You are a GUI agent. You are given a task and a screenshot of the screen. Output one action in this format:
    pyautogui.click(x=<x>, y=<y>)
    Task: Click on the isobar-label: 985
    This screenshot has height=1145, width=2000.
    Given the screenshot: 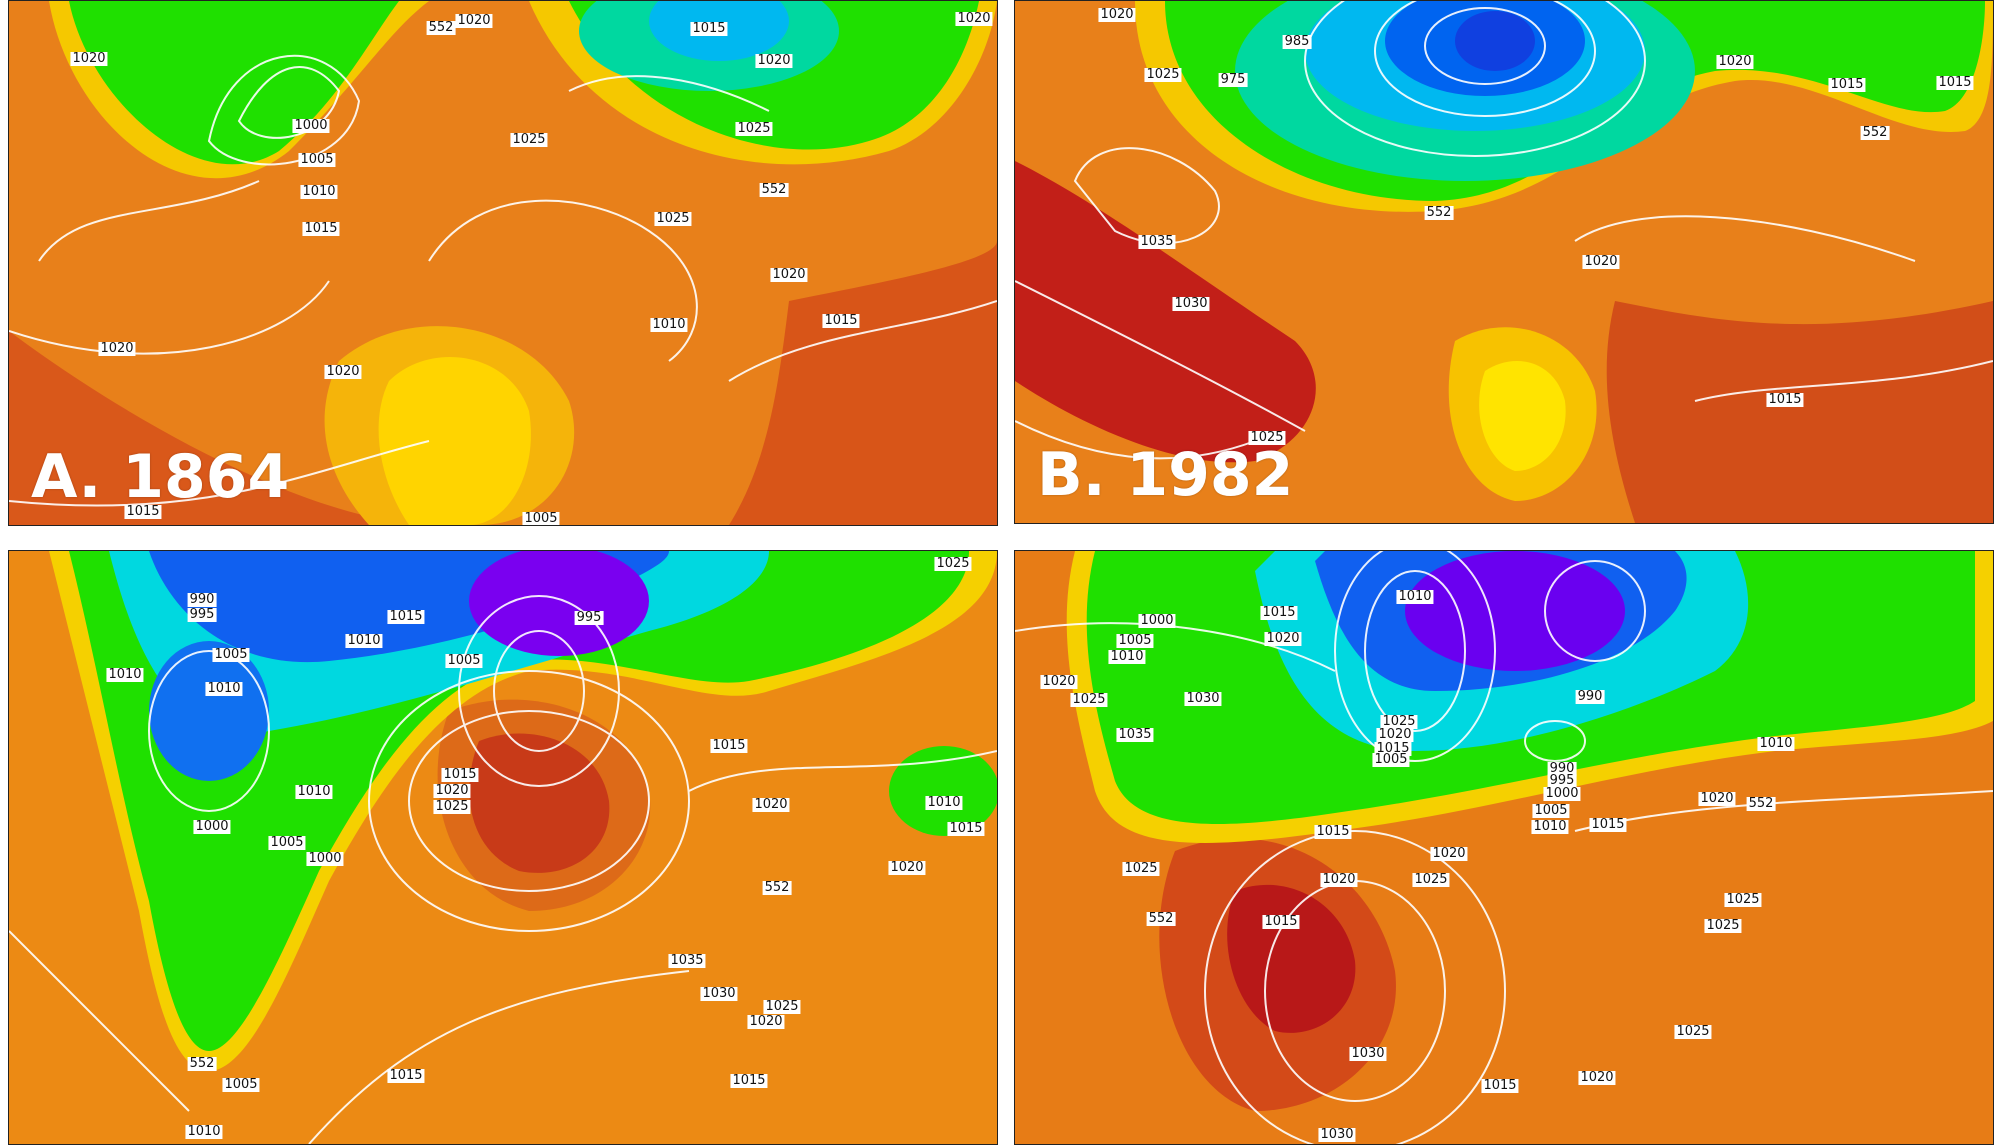 What is the action you would take?
    pyautogui.click(x=1297, y=41)
    